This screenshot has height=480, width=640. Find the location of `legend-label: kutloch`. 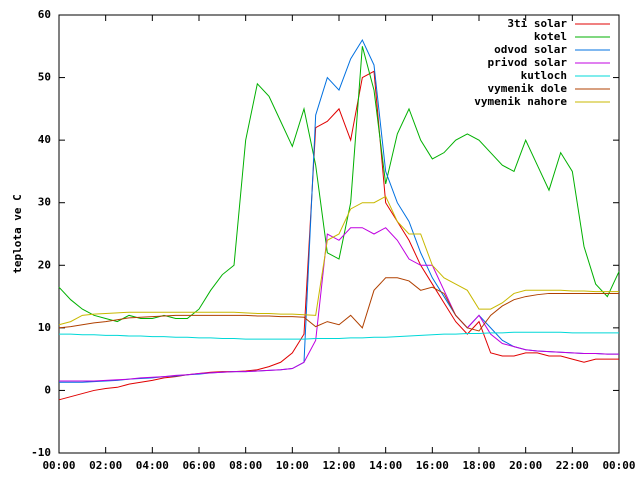

legend-label: kutloch is located at coordinates (544, 75).